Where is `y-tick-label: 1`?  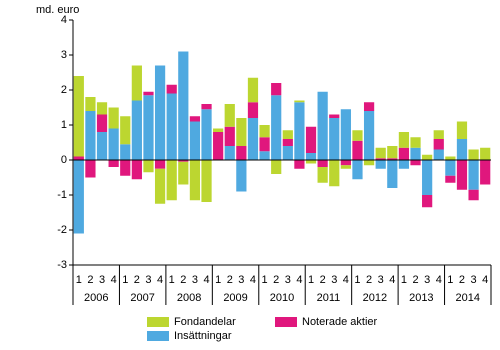
y-tick-label: 1 is located at coordinates (64, 125).